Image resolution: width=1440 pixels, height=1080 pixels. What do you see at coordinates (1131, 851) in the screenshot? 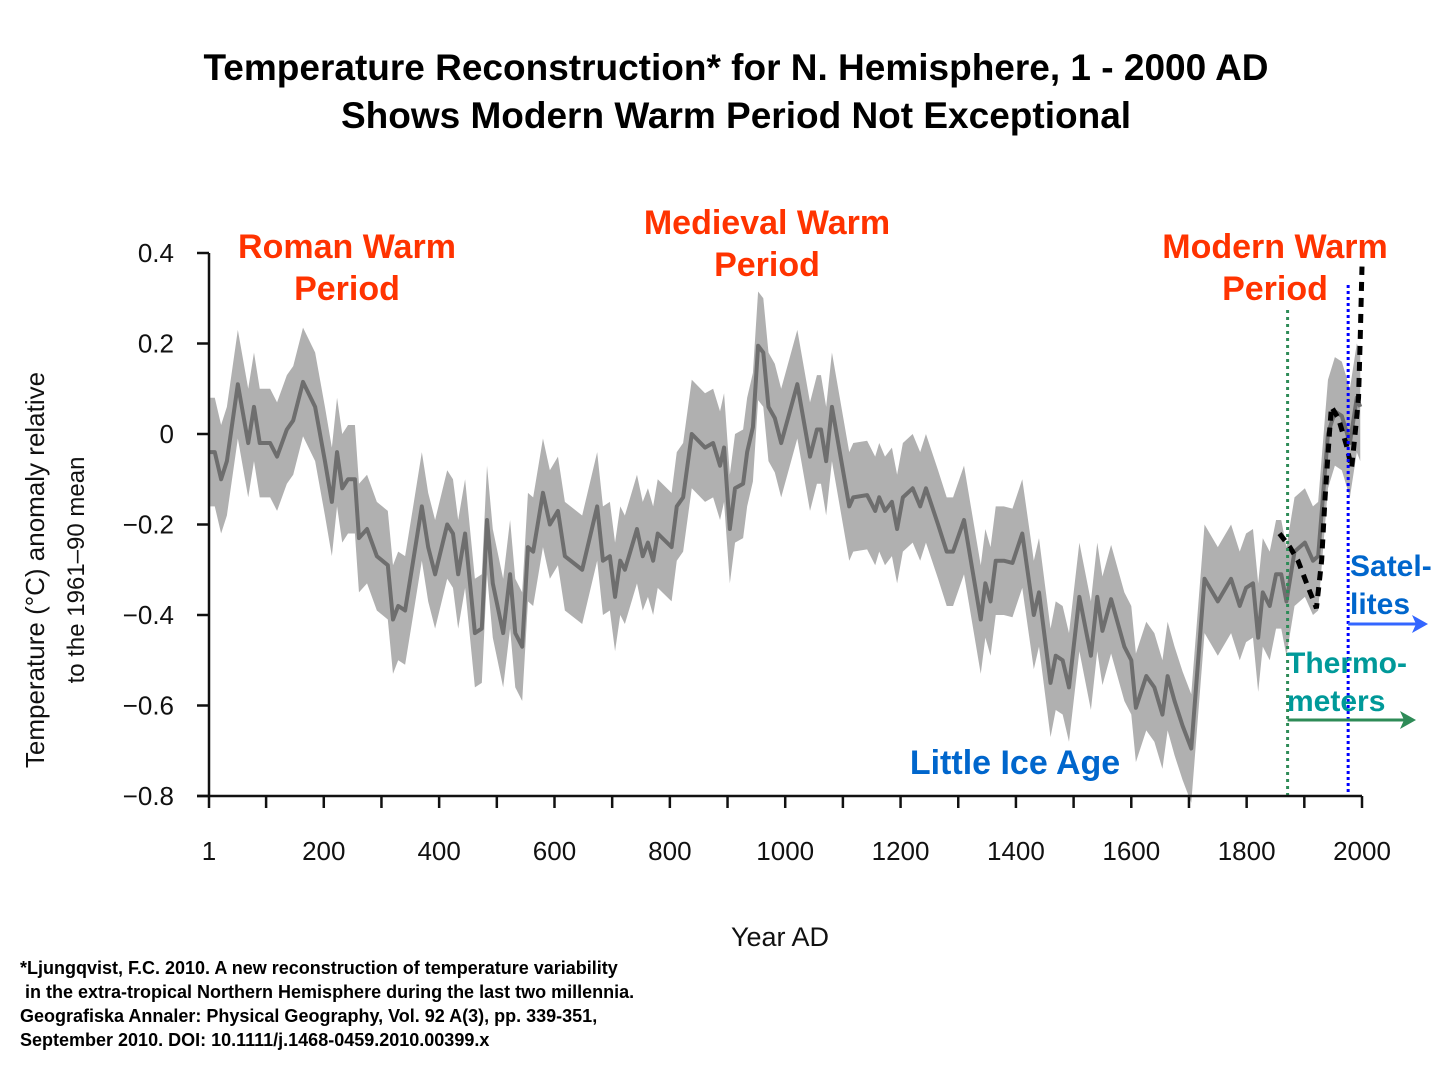
I see `x-tick-label: 1600` at bounding box center [1131, 851].